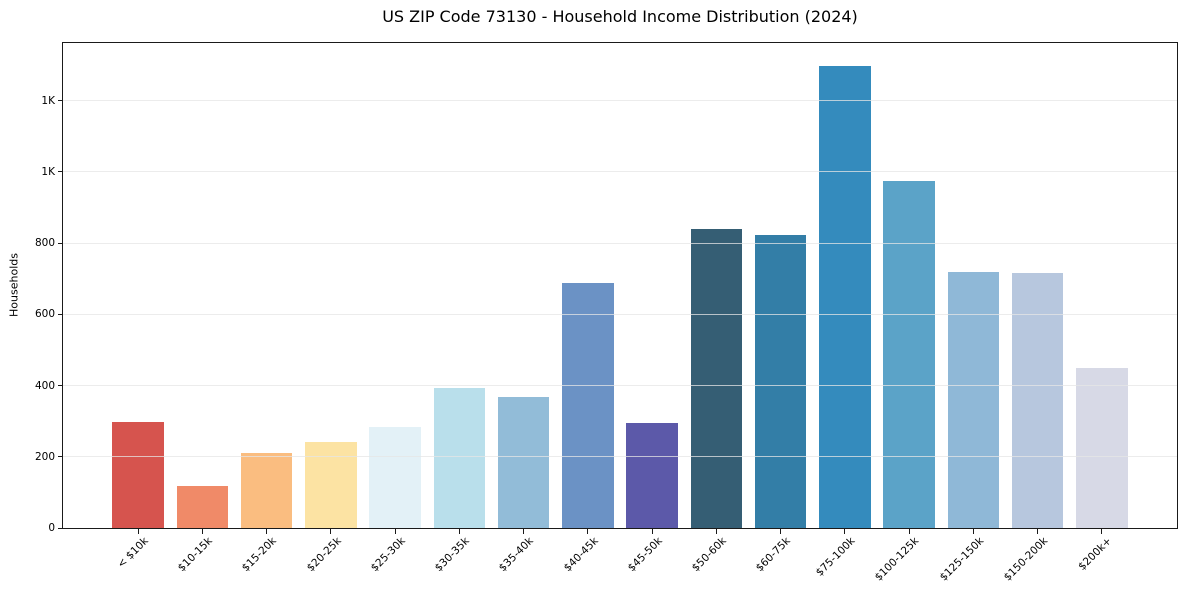 The image size is (1189, 590). I want to click on bar-$20-25k, so click(331, 484).